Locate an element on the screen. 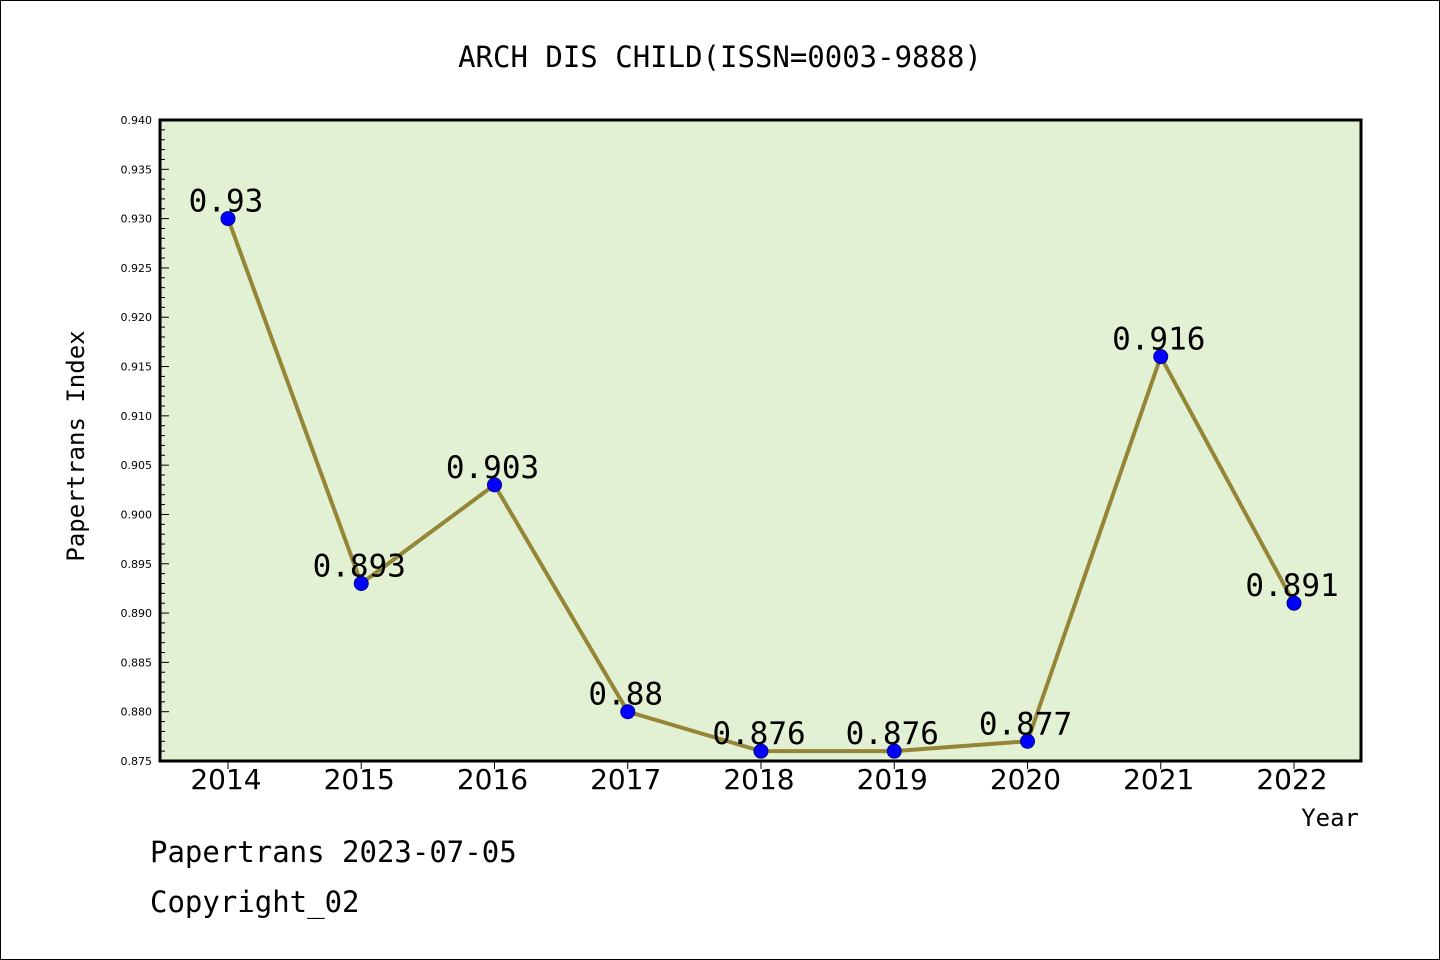 The height and width of the screenshot is (960, 1440). x-axis-label: Year is located at coordinates (1330, 818).